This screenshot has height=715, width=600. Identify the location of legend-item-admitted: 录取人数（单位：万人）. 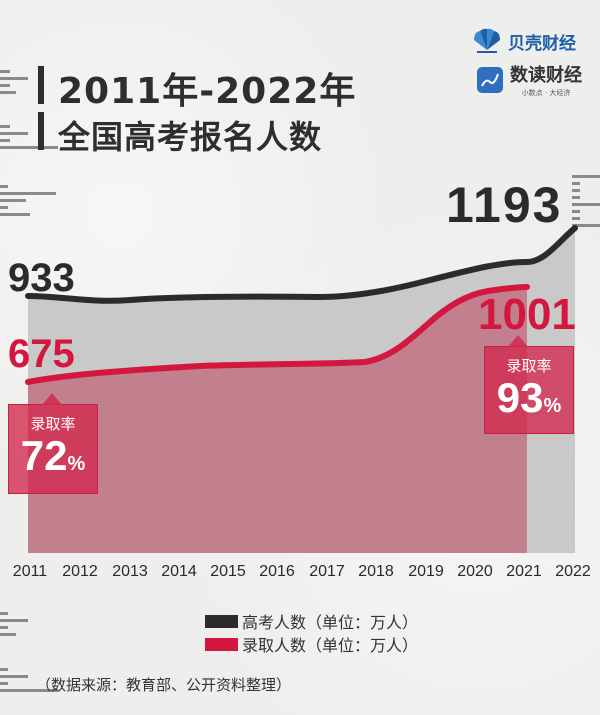
(311, 644).